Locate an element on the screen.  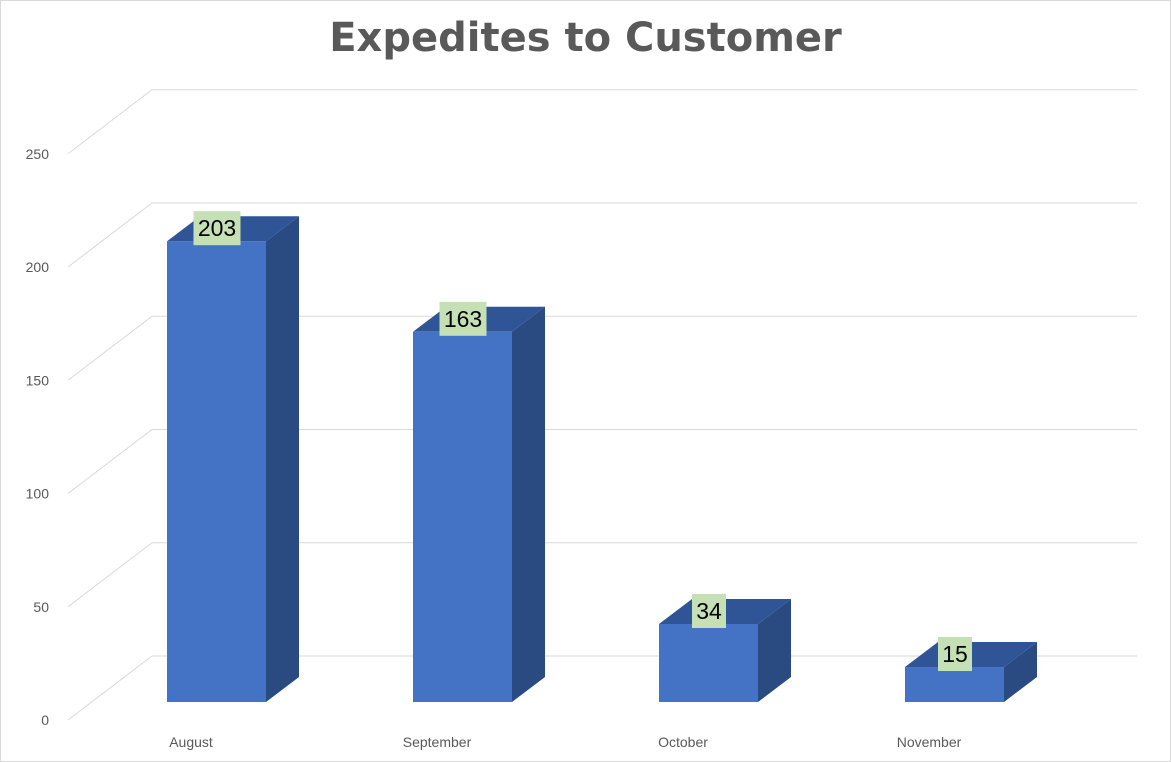
data-label: 15 is located at coordinates (955, 654).